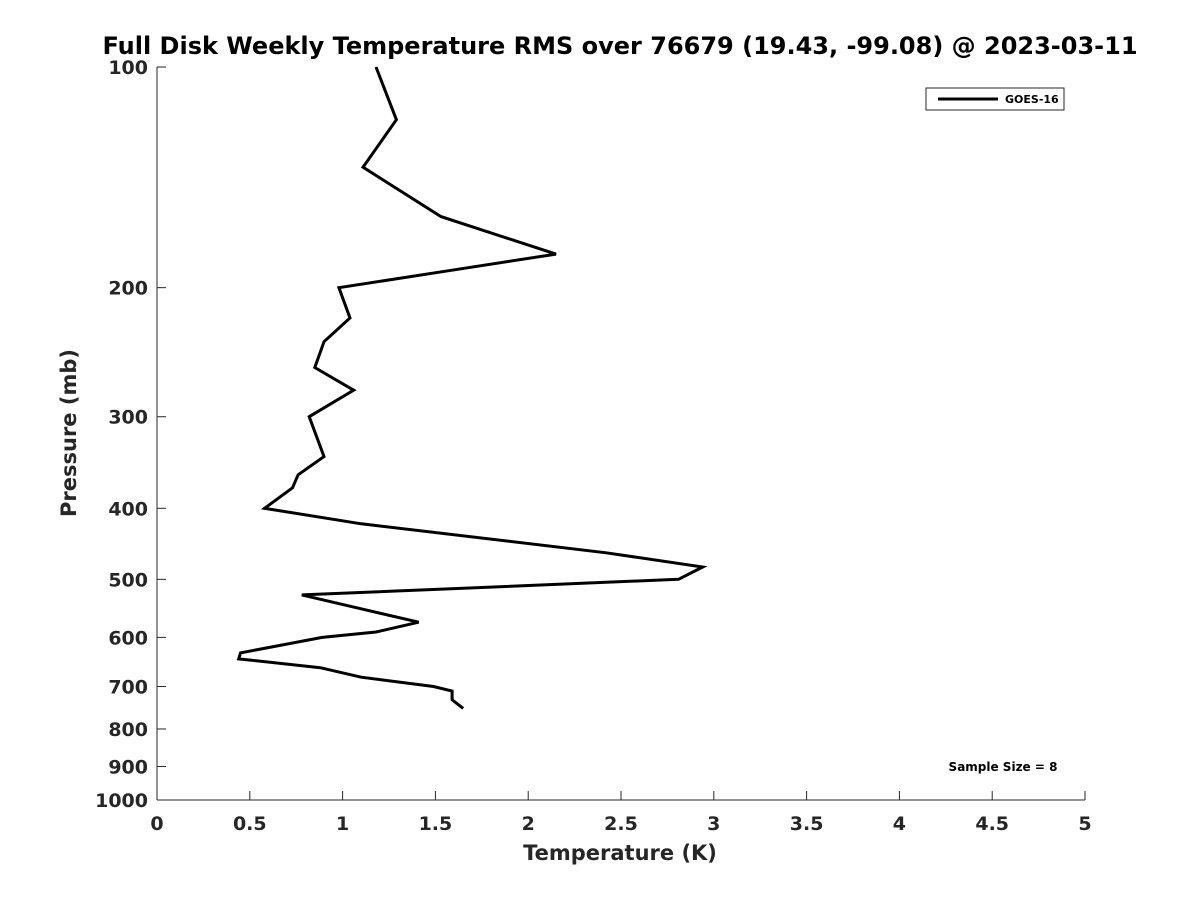 The width and height of the screenshot is (1200, 900). I want to click on y-tick-label: 800, so click(128, 730).